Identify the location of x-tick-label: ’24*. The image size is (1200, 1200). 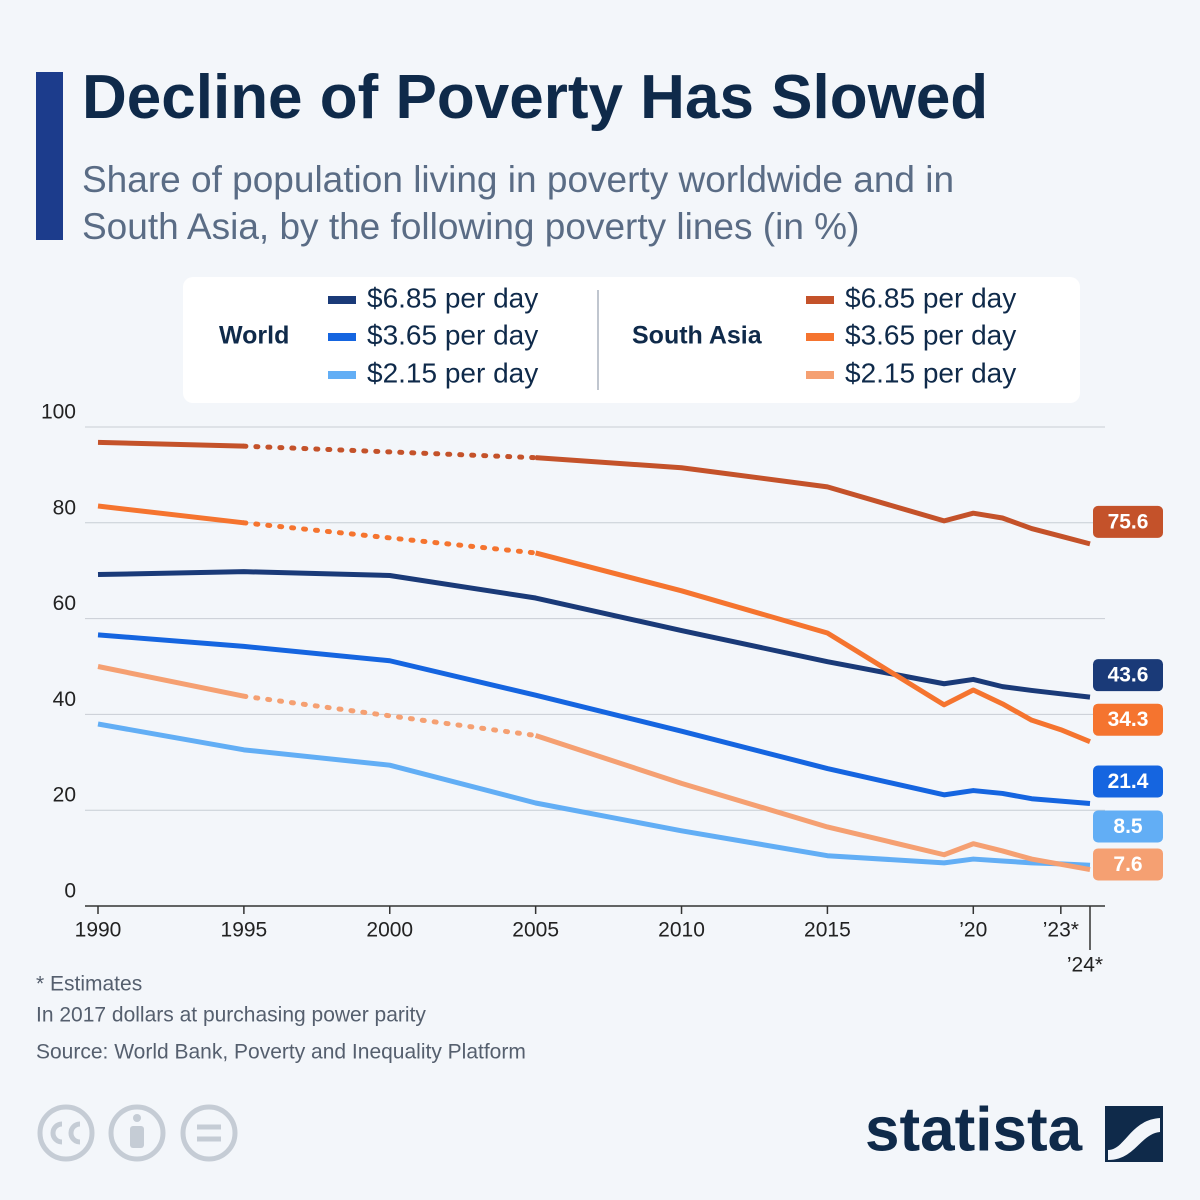
(1085, 965).